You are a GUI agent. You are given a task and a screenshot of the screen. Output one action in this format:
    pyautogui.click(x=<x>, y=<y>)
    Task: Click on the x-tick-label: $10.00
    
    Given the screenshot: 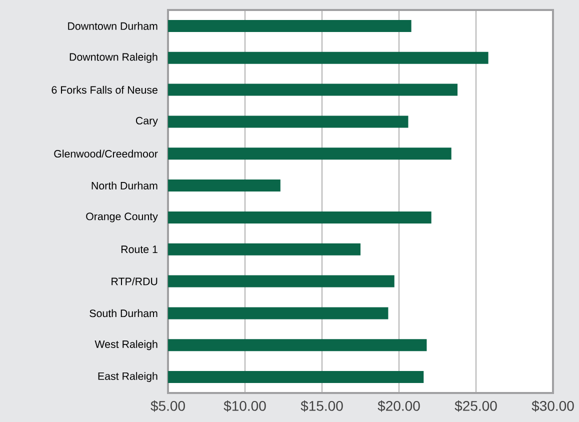 What is the action you would take?
    pyautogui.click(x=245, y=406)
    